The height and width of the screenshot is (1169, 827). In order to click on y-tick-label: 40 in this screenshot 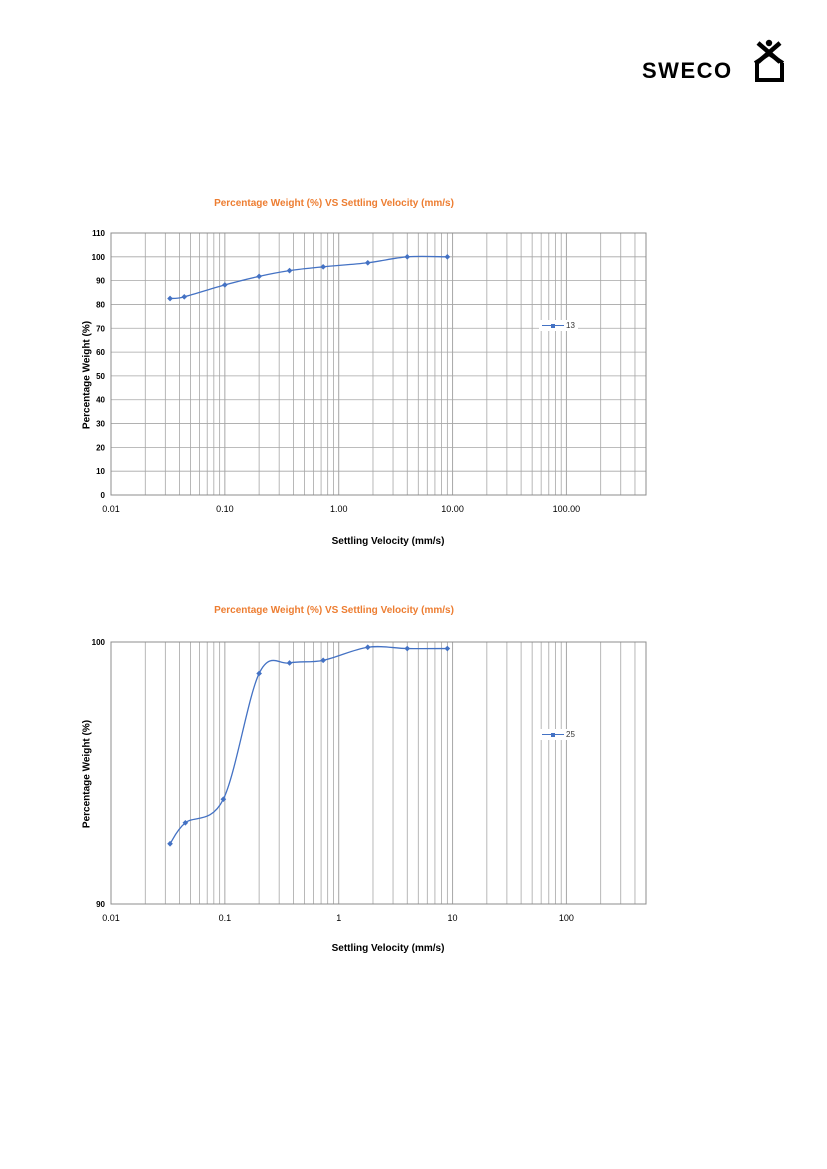, I will do `click(100, 400)`.